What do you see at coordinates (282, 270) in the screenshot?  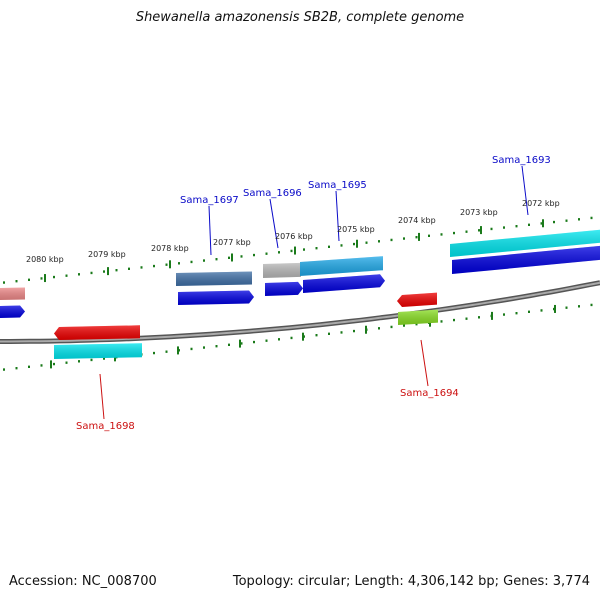 I see `gene-feature-sama-1696-shade` at bounding box center [282, 270].